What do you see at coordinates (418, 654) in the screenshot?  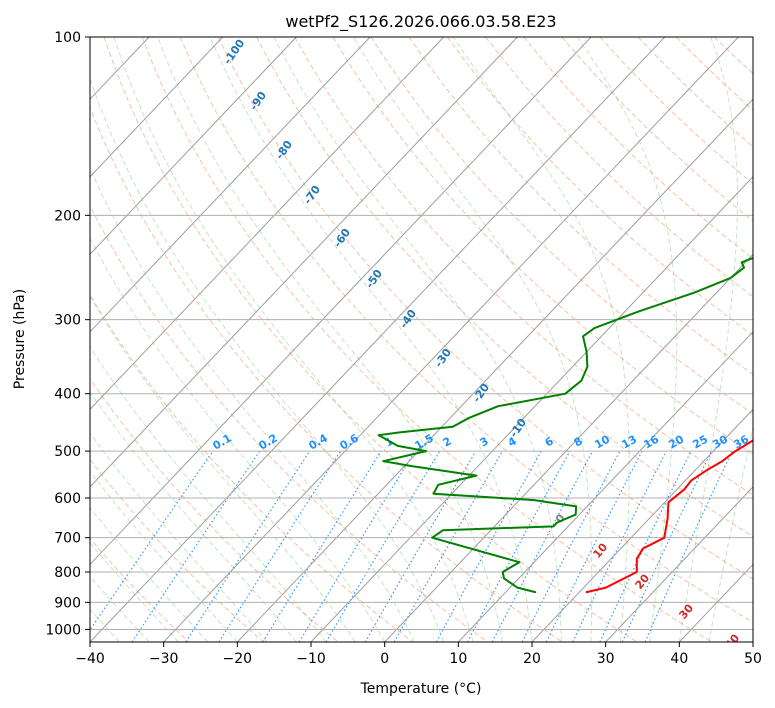 I see `x-axis: −40 −30 −20 −10 0 10 20 30 40 50` at bounding box center [418, 654].